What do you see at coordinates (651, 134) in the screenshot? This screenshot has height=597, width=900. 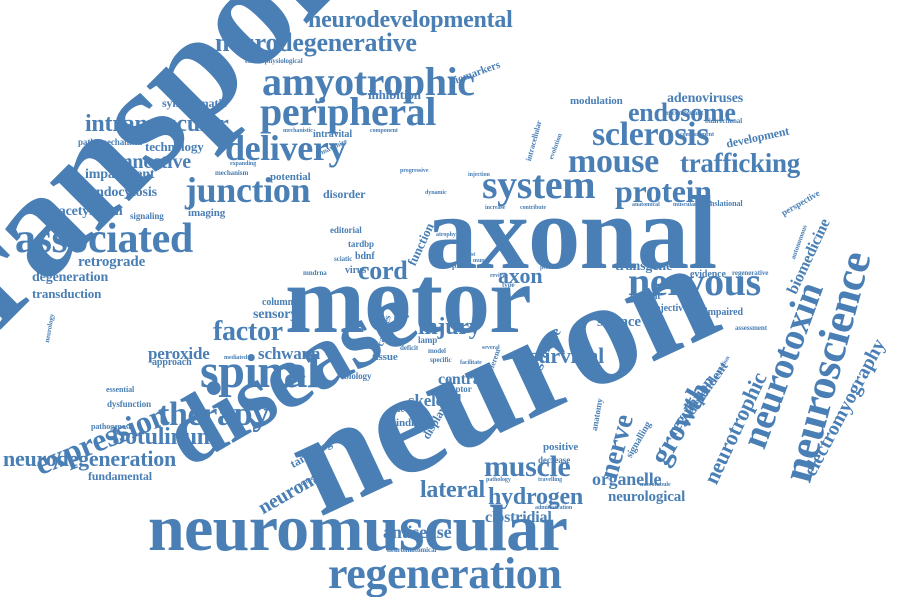 I see `word-sclerosis: sclerosis` at bounding box center [651, 134].